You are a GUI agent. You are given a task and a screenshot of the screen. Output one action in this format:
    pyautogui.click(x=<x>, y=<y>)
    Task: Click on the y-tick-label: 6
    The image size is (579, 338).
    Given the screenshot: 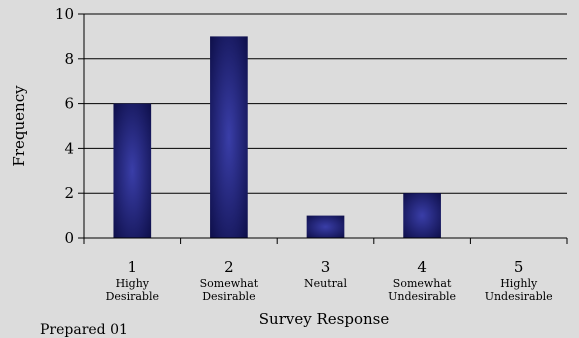 What is the action you would take?
    pyautogui.click(x=69, y=104)
    